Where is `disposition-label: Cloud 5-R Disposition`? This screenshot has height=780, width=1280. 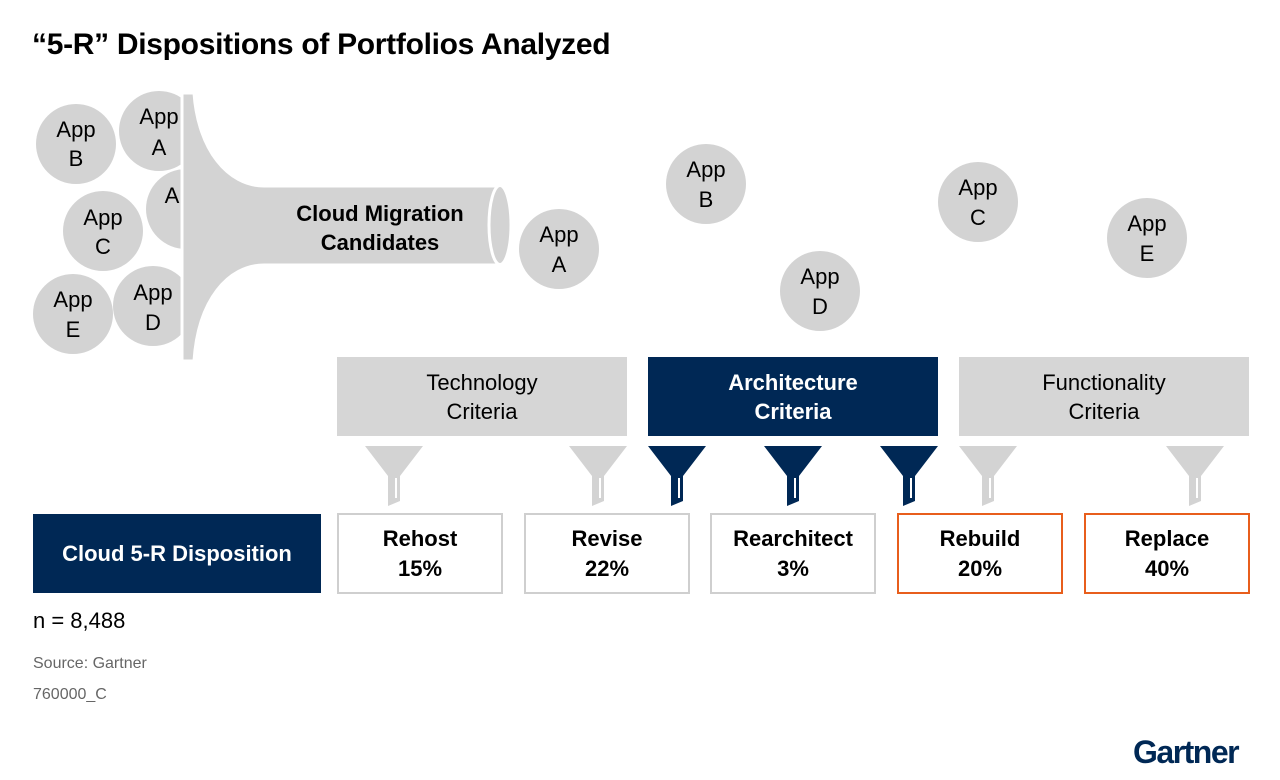 disposition-label: Cloud 5-R Disposition is located at coordinates (177, 553).